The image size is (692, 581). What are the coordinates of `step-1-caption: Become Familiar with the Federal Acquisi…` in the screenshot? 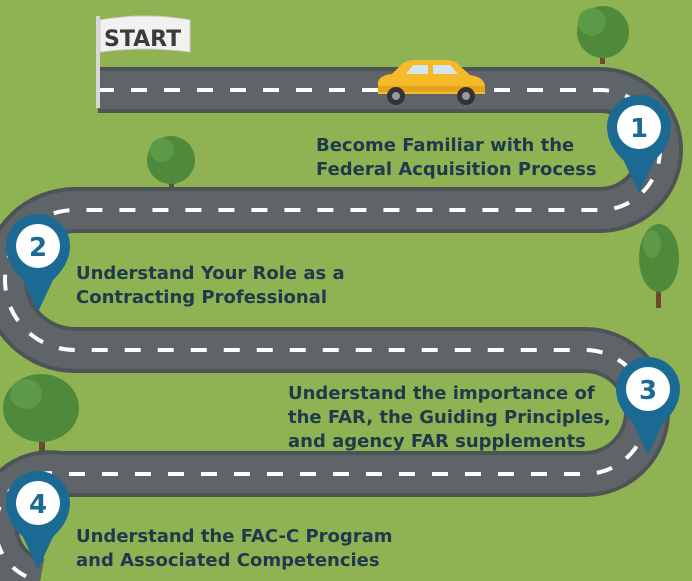 It's located at (456, 158).